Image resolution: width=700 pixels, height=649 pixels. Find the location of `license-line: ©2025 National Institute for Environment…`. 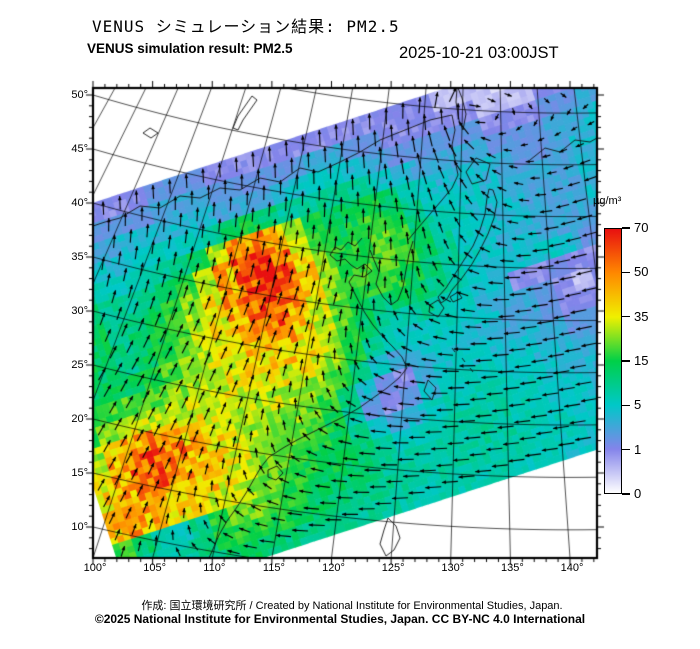

license-line: ©2025 National Institute for Environment… is located at coordinates (340, 619).